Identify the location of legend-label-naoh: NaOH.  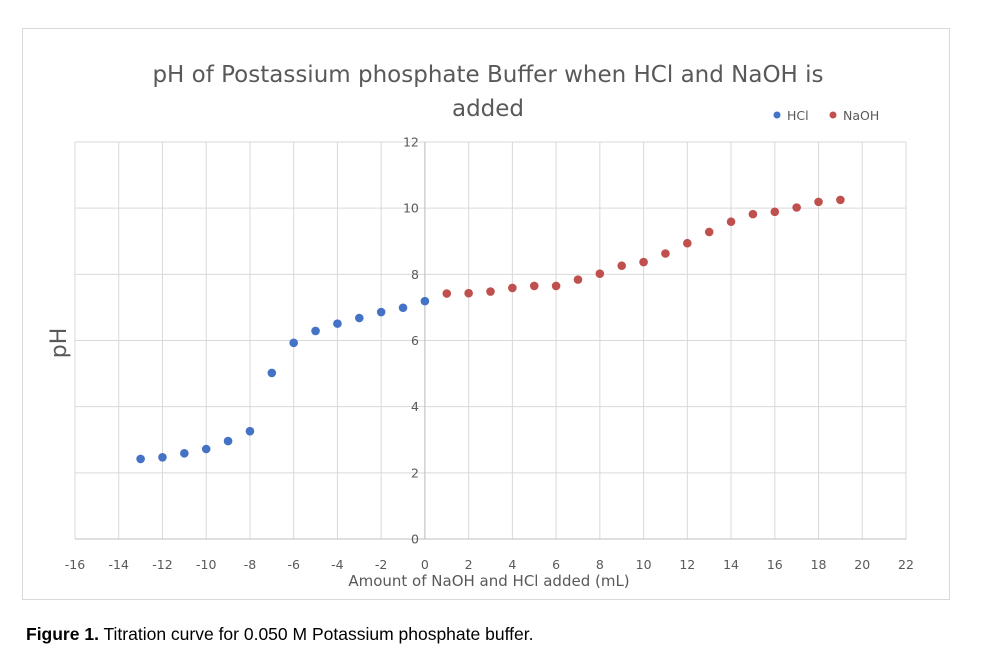
(861, 115).